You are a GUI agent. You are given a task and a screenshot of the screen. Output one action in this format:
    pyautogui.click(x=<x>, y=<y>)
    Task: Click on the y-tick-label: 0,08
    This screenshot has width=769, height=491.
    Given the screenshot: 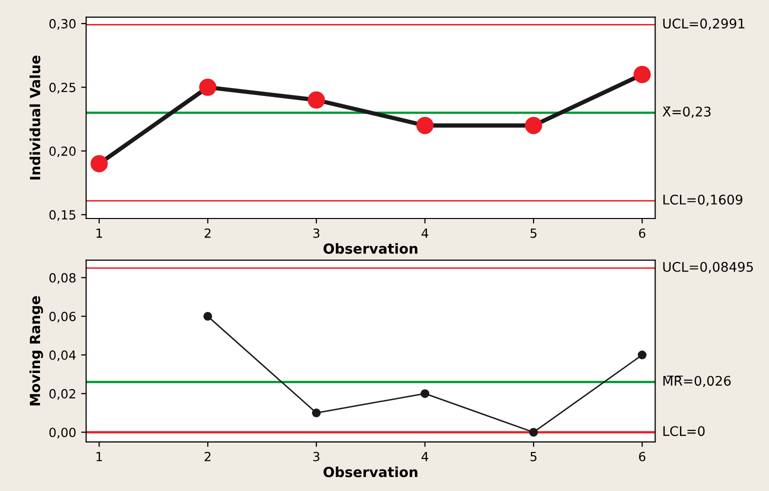 What is the action you would take?
    pyautogui.click(x=62, y=278)
    